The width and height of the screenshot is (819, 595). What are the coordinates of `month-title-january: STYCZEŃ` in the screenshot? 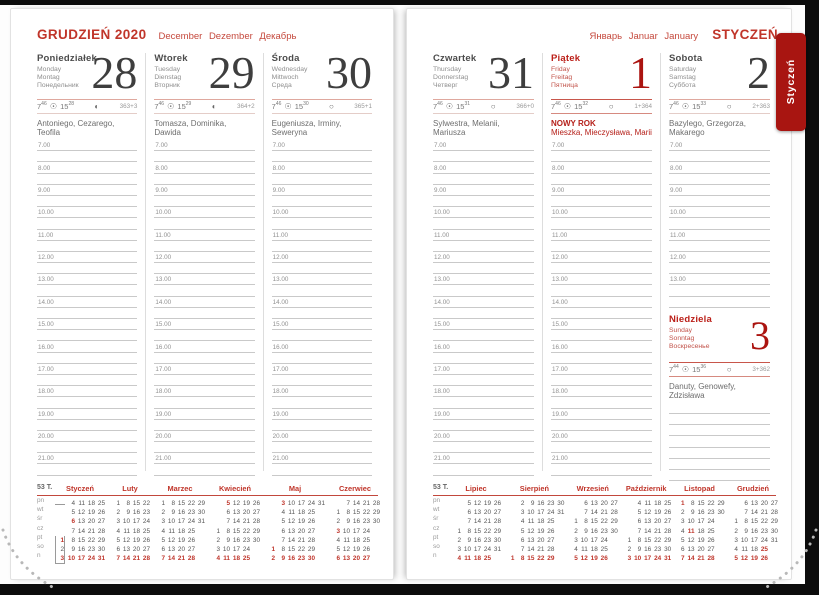 It's located at (745, 34).